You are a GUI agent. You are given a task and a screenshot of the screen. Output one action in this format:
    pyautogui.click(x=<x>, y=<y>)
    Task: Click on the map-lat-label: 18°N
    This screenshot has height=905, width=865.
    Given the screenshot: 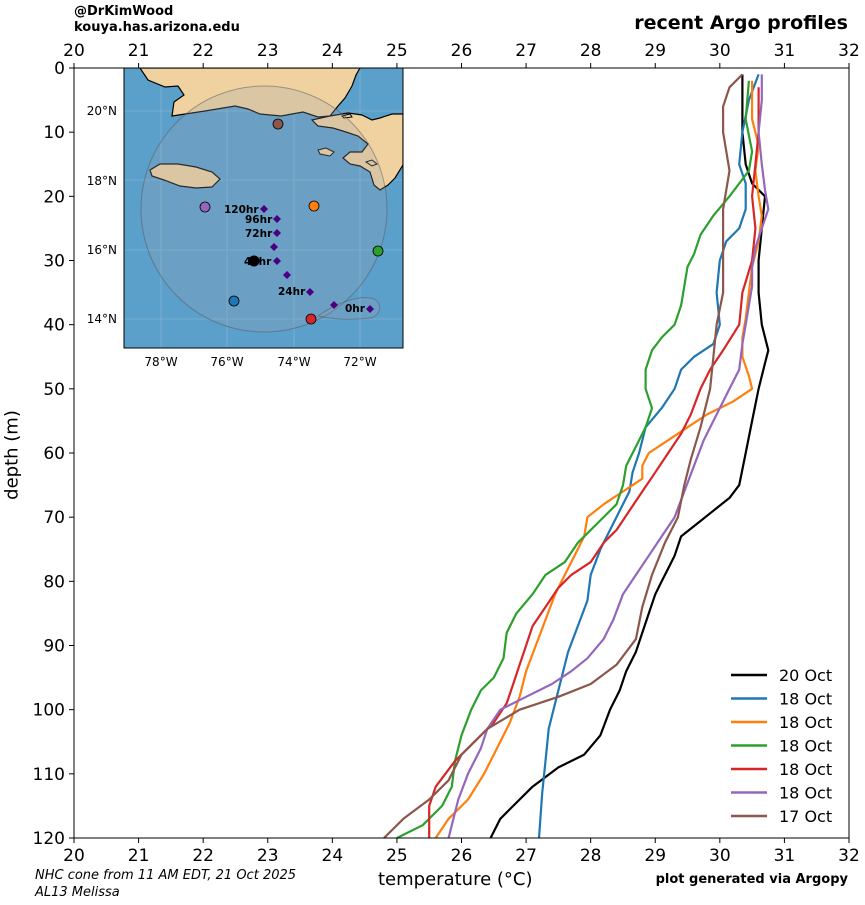 What is the action you would take?
    pyautogui.click(x=102, y=181)
    